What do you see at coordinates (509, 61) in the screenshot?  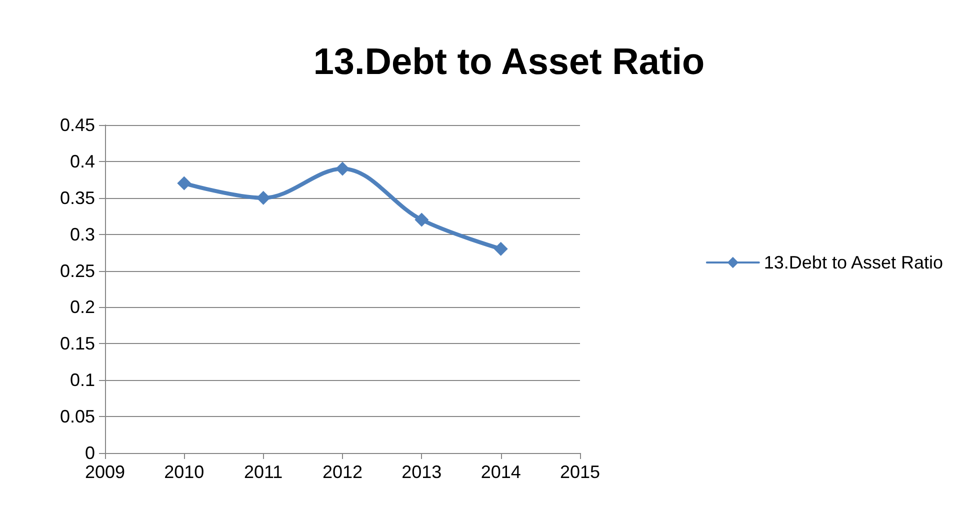 I see `chart-title: 13.Debt to Asset Ratio` at bounding box center [509, 61].